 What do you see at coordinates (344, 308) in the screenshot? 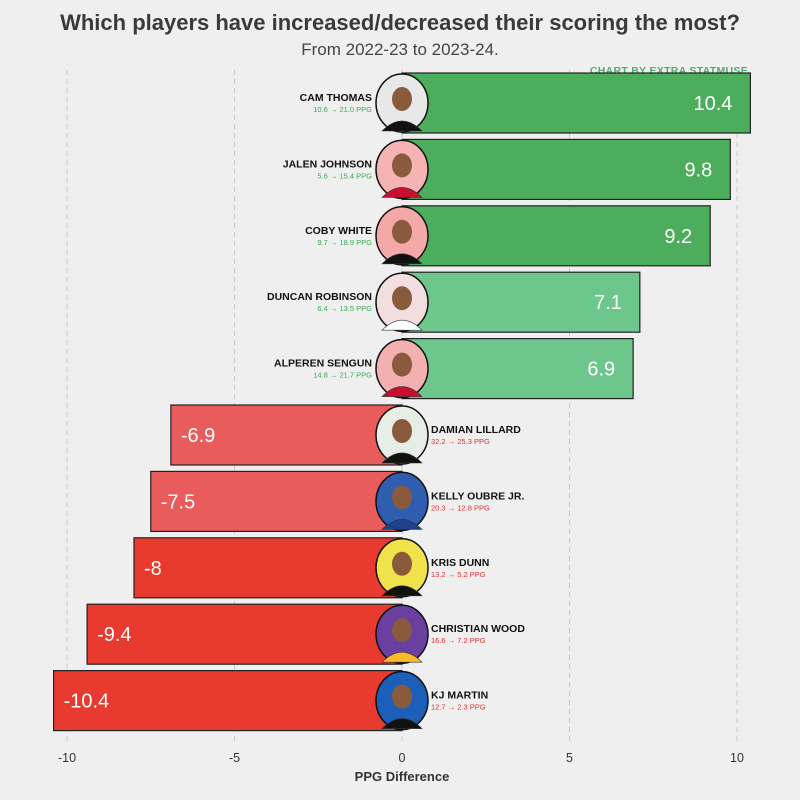
I see `player-ppg: 6.4 → 13.5 PPG` at bounding box center [344, 308].